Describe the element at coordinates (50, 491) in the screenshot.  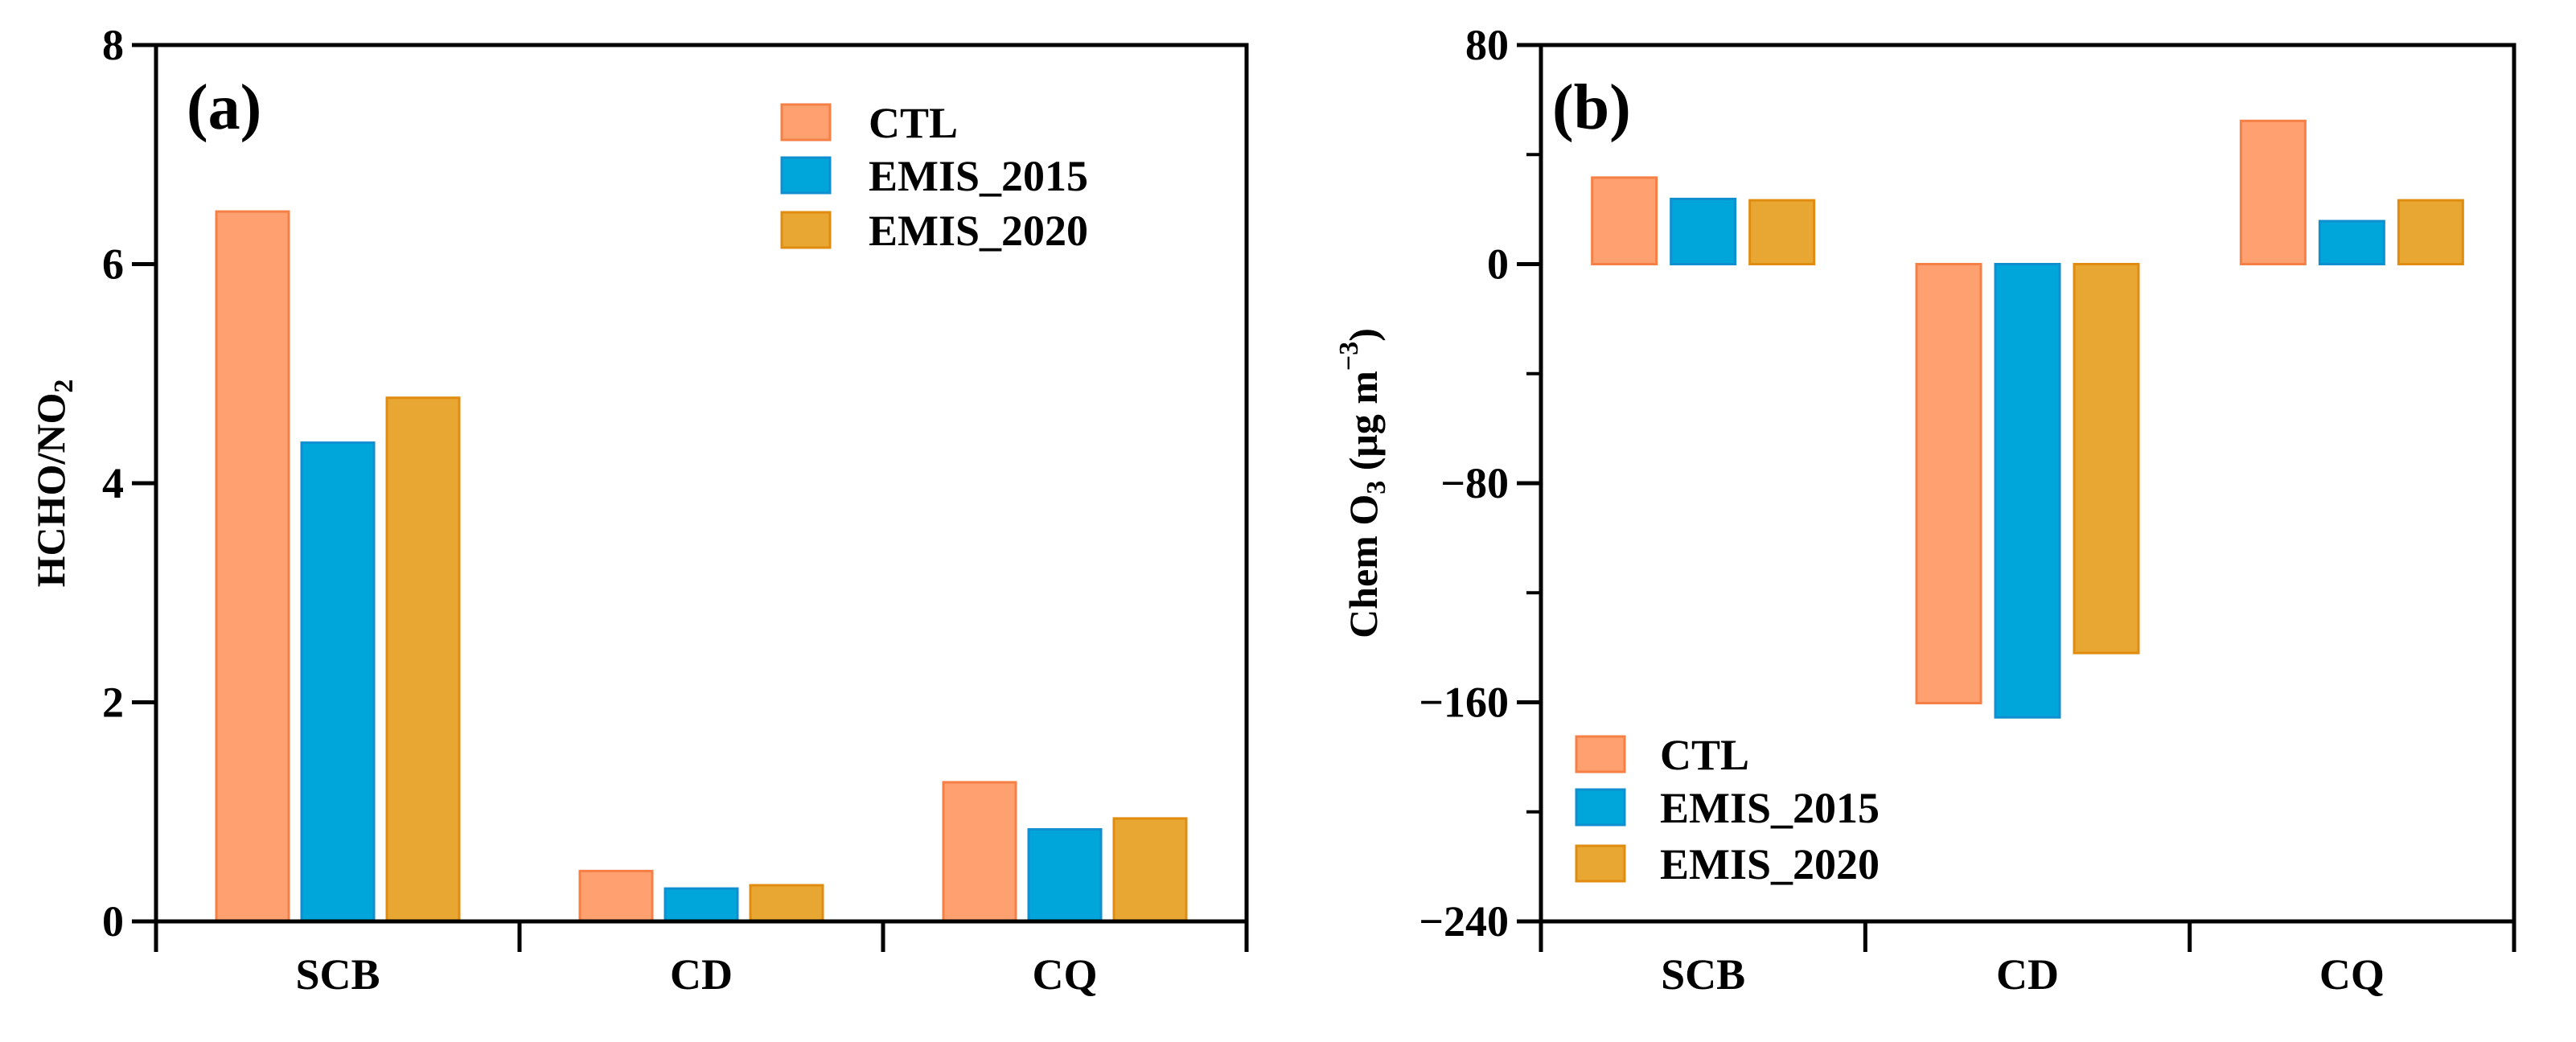
I see `y-axis-label-text: HCHO/NO` at that location.